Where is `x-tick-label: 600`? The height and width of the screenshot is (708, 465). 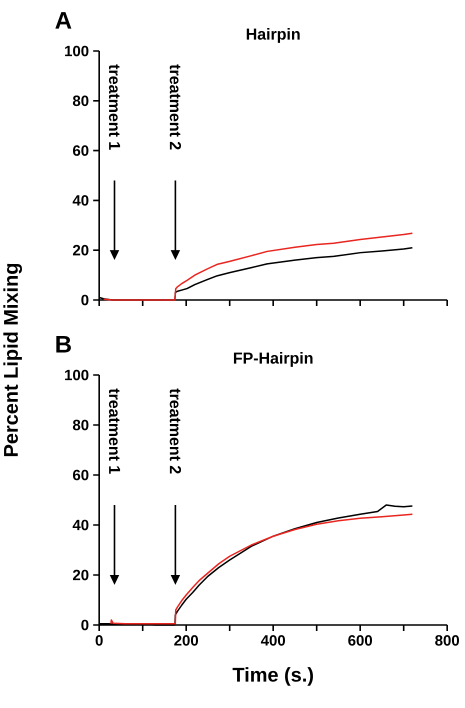 x-tick-label: 600 is located at coordinates (360, 640).